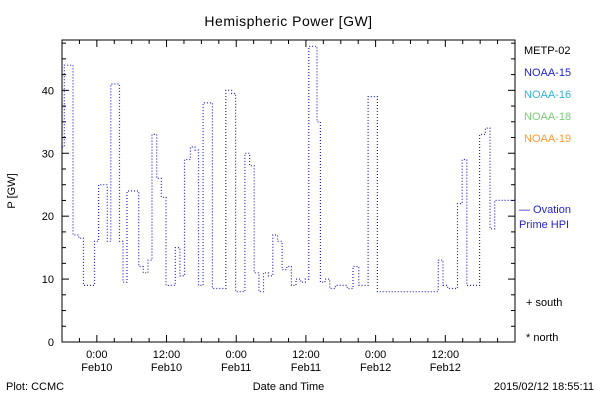  Describe the element at coordinates (51, 343) in the screenshot. I see `svg-text: 0` at that location.